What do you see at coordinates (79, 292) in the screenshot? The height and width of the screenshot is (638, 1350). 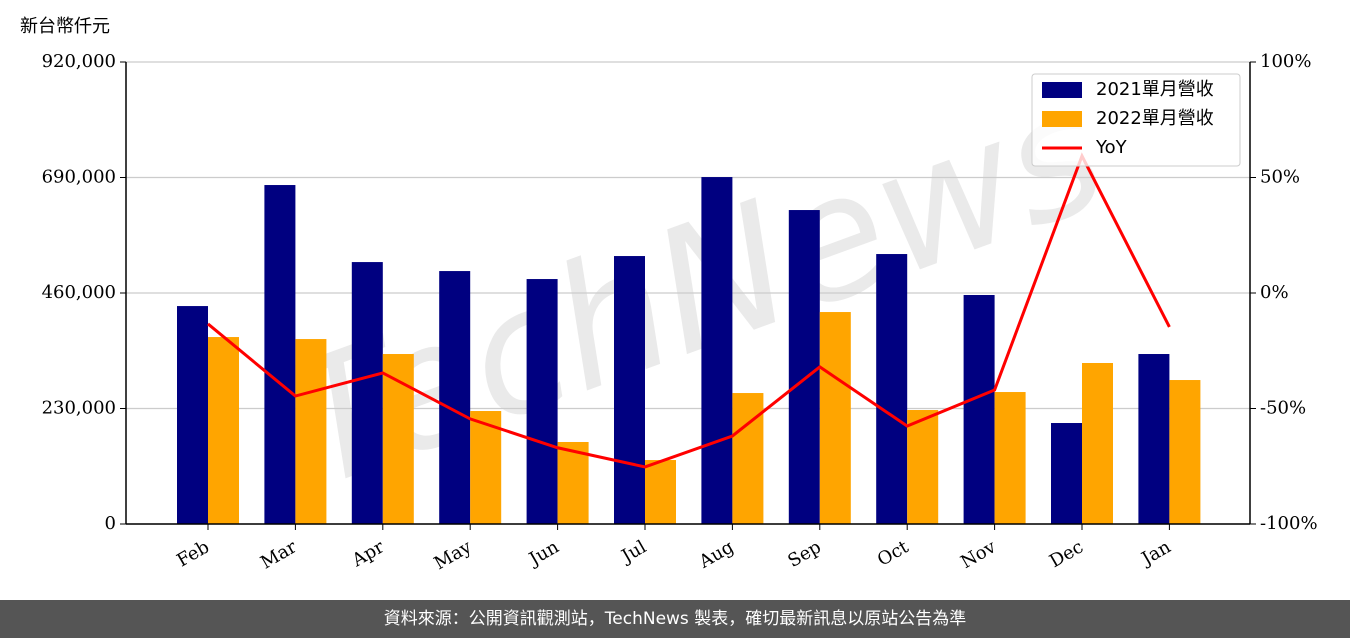 I see `y-tick-label: 460,000` at bounding box center [79, 292].